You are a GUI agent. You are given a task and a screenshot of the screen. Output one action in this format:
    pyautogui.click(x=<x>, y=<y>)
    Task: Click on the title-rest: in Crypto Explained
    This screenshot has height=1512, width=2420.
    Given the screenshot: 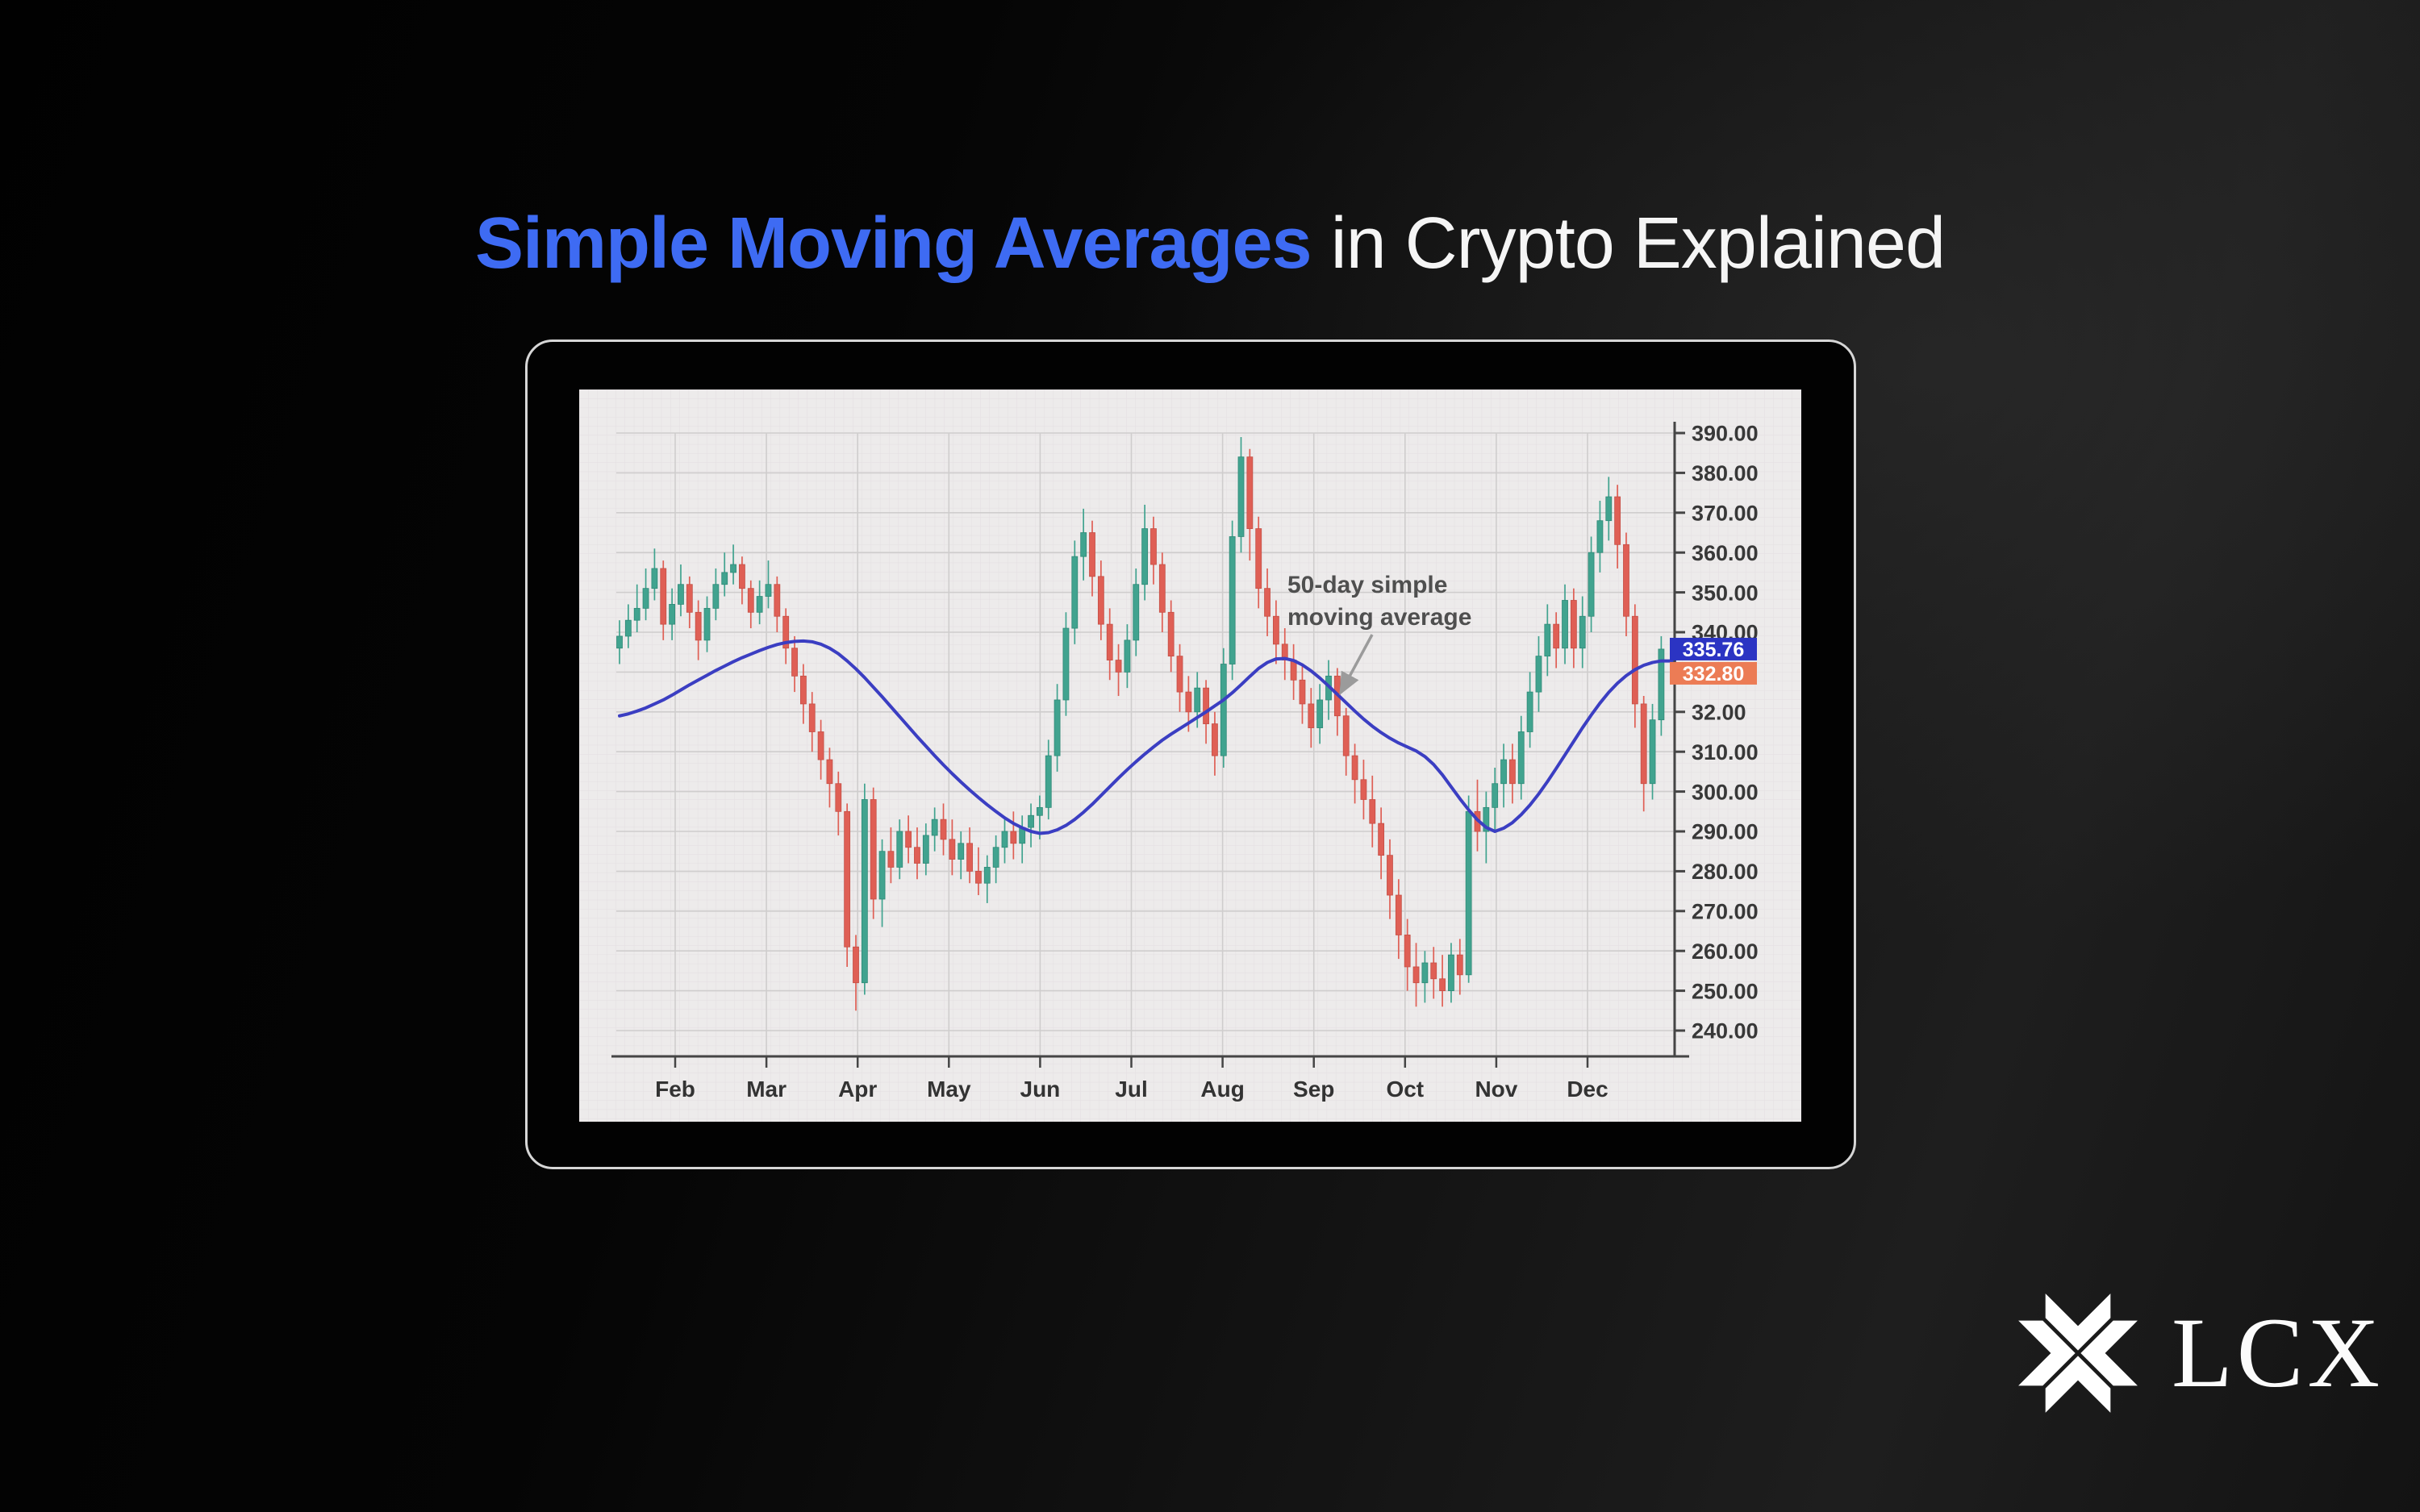 What is the action you would take?
    pyautogui.click(x=1628, y=244)
    